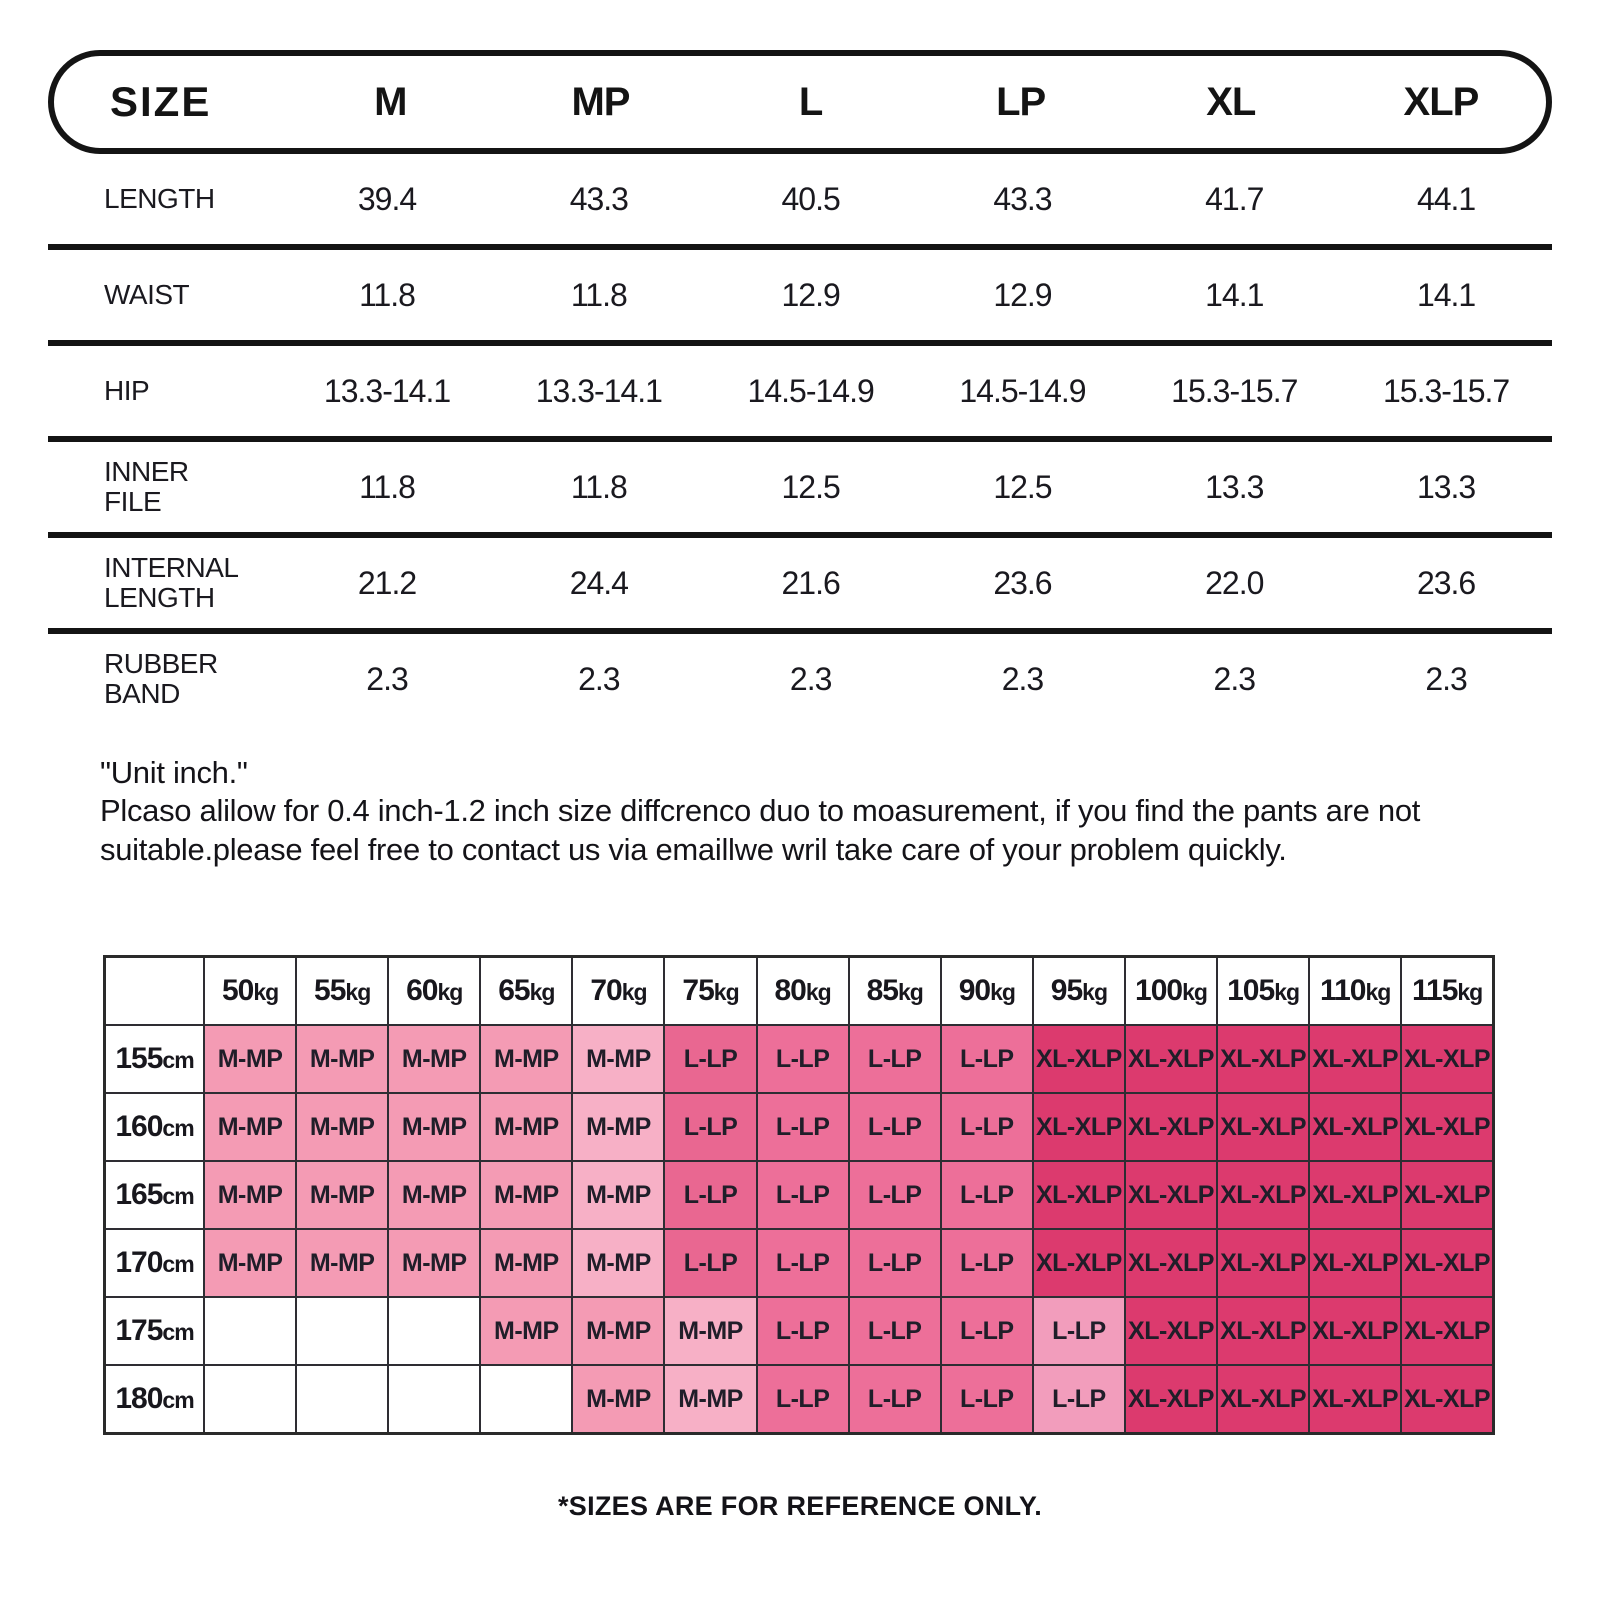 The image size is (1600, 1600). I want to click on spec-row: INNER FILE 11.8 11.8 12.5 12.5 13.3 13.3, so click(800, 490).